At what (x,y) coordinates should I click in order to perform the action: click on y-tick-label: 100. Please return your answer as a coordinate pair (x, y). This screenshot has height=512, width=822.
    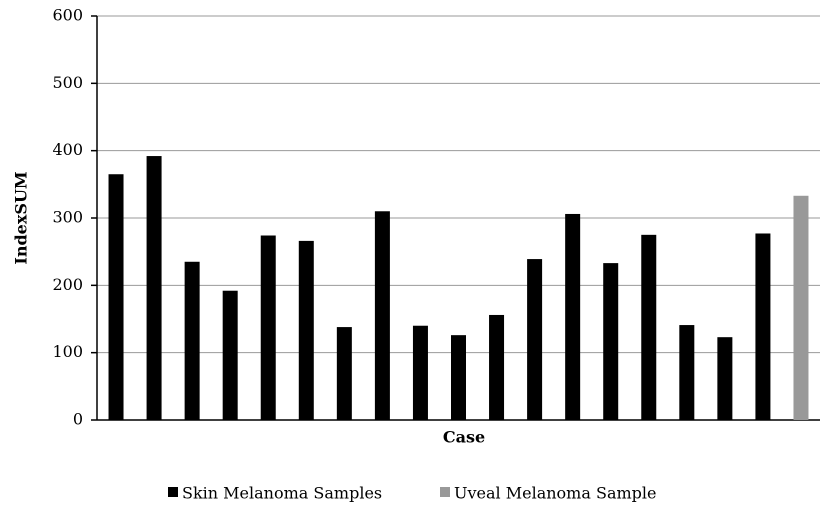
    Looking at the image, I should click on (67, 351).